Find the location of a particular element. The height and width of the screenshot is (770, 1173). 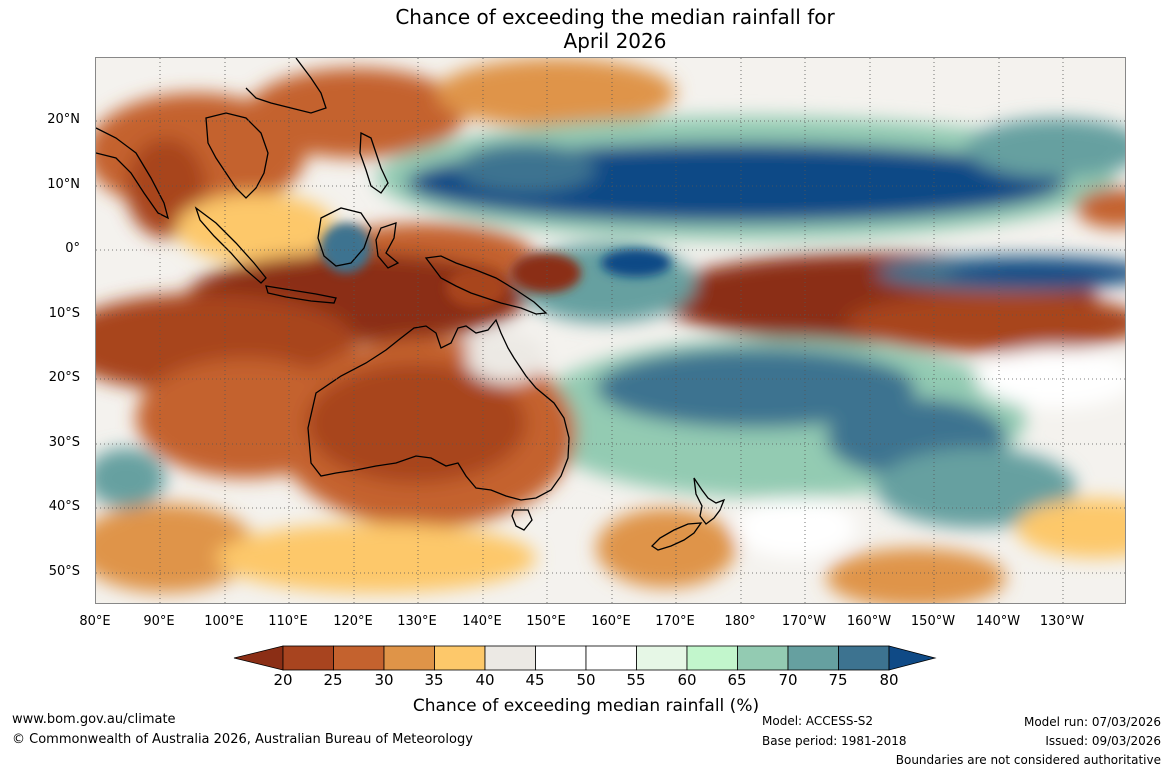

region-east-dry-patch is located at coordinates (1100, 208).